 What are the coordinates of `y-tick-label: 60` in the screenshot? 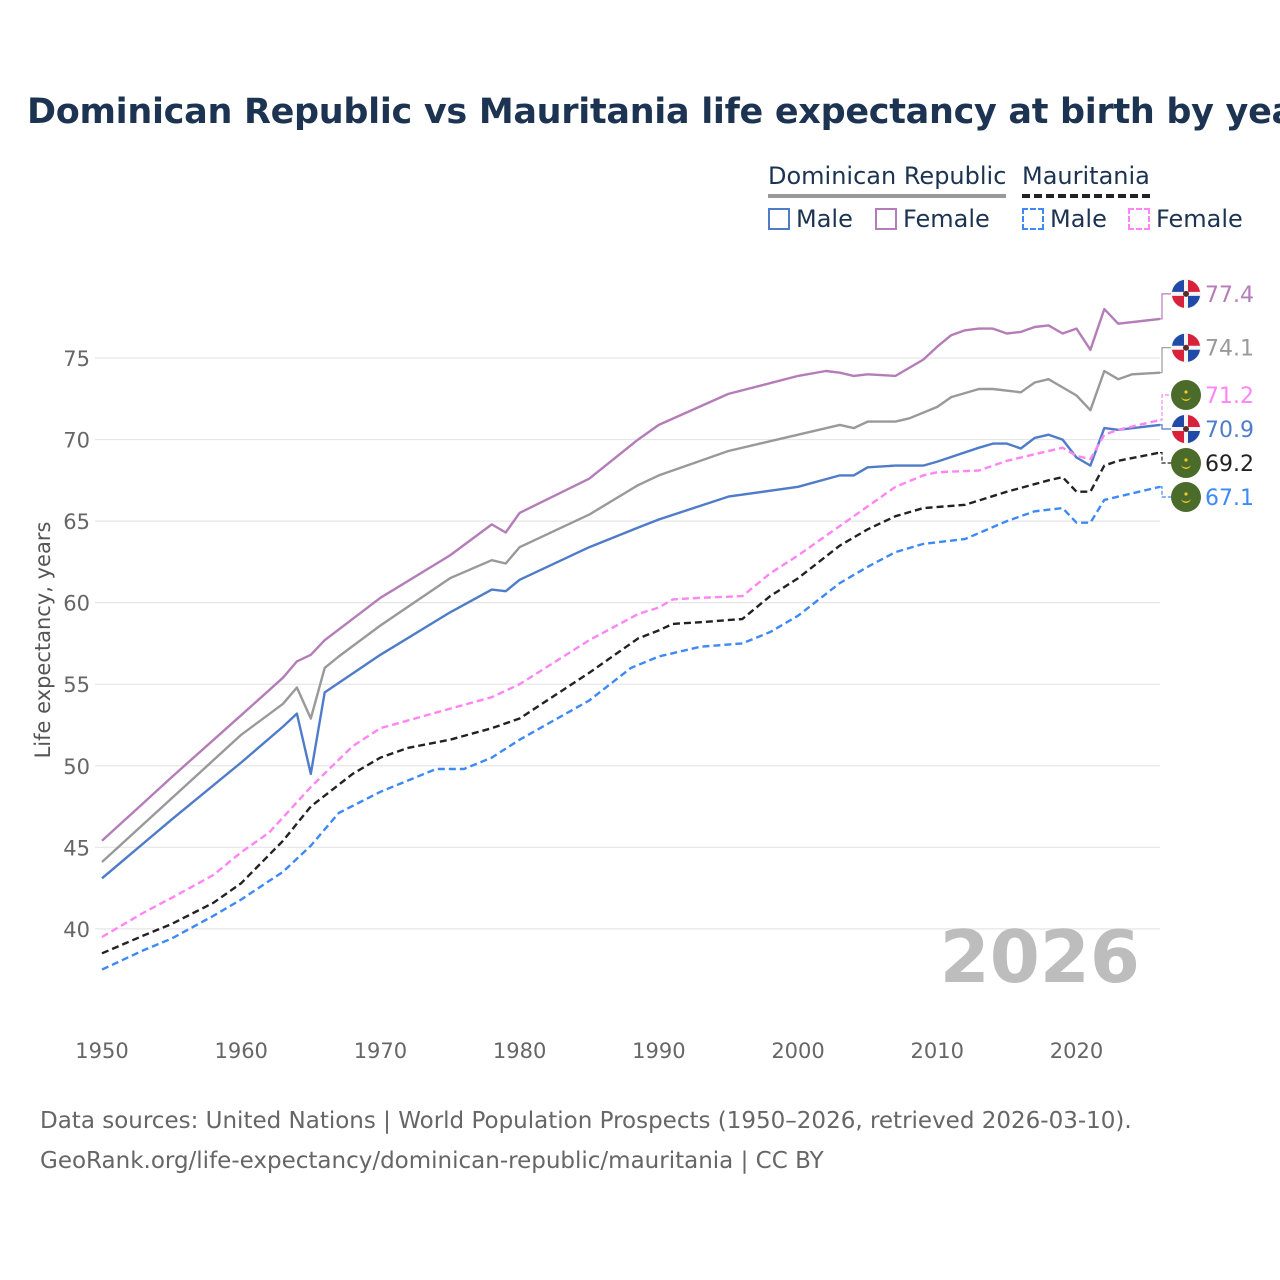 It's located at (76, 604).